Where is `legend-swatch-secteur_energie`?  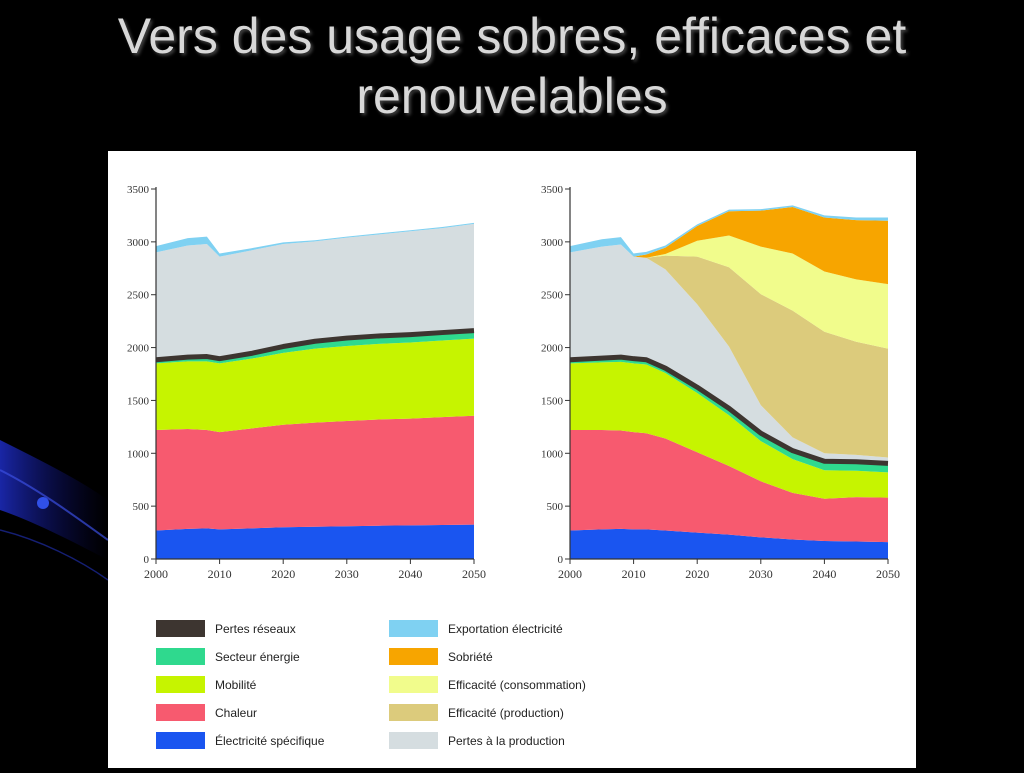
legend-swatch-secteur_energie is located at coordinates (180, 656).